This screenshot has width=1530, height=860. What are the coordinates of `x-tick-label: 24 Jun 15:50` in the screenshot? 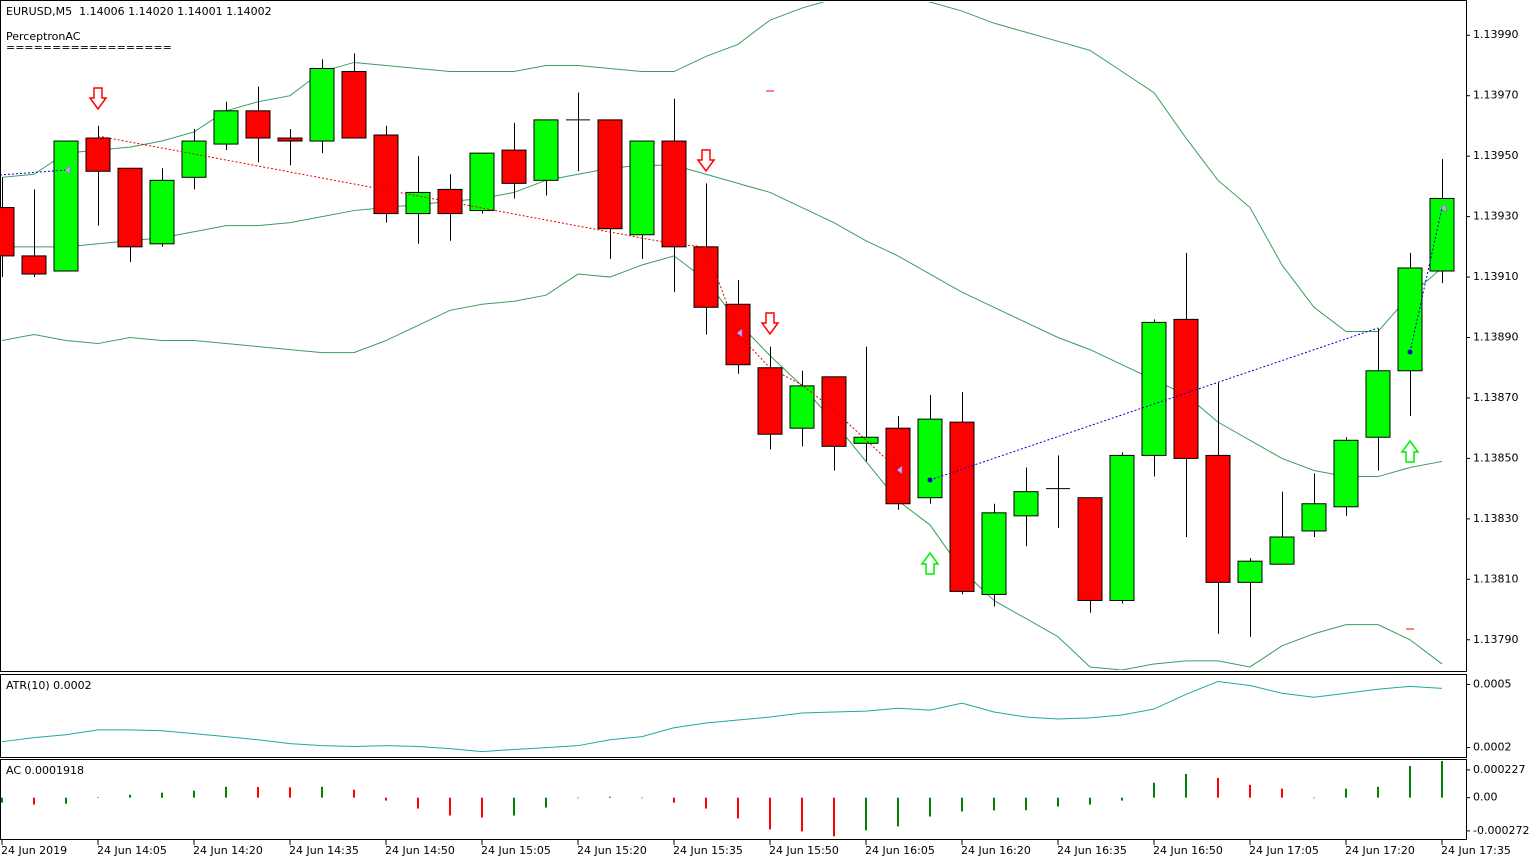 It's located at (804, 850).